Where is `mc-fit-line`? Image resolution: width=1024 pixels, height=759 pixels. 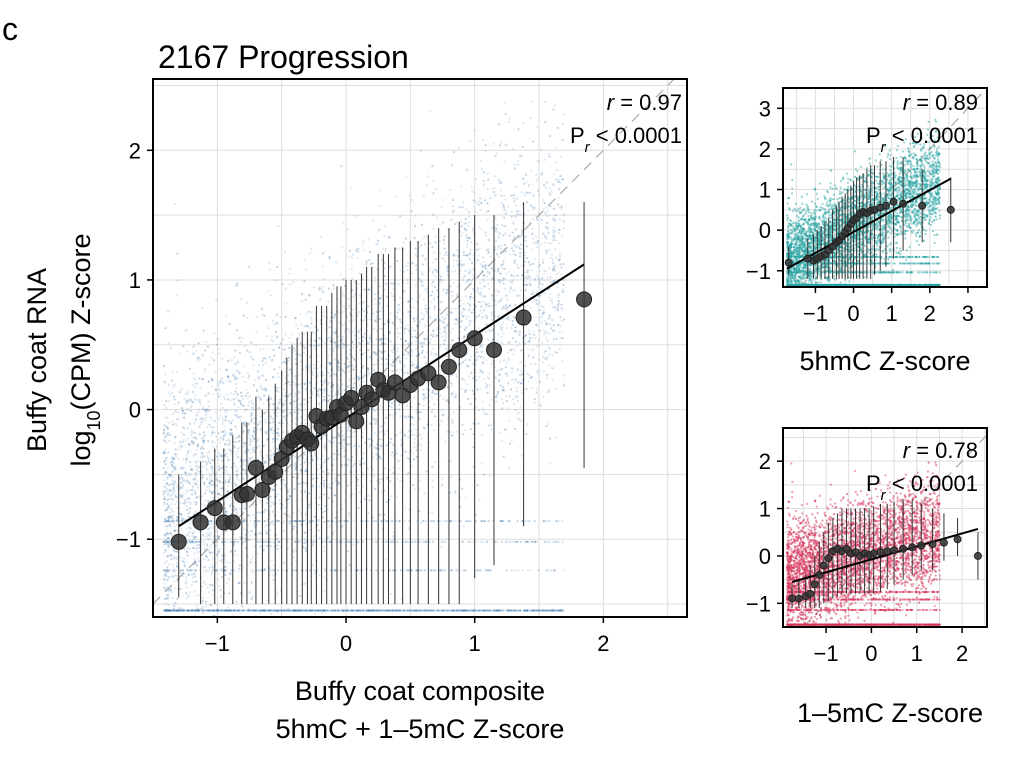
mc-fit-line is located at coordinates (885, 555).